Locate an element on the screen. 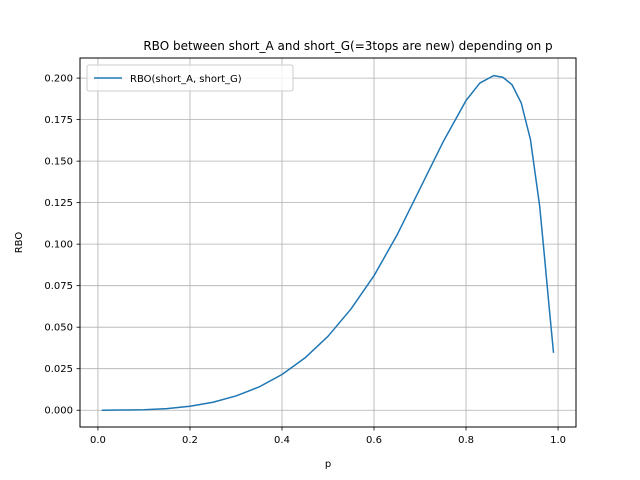 This screenshot has height=480, width=640. y-tick-label: 0.150 is located at coordinates (58, 162).